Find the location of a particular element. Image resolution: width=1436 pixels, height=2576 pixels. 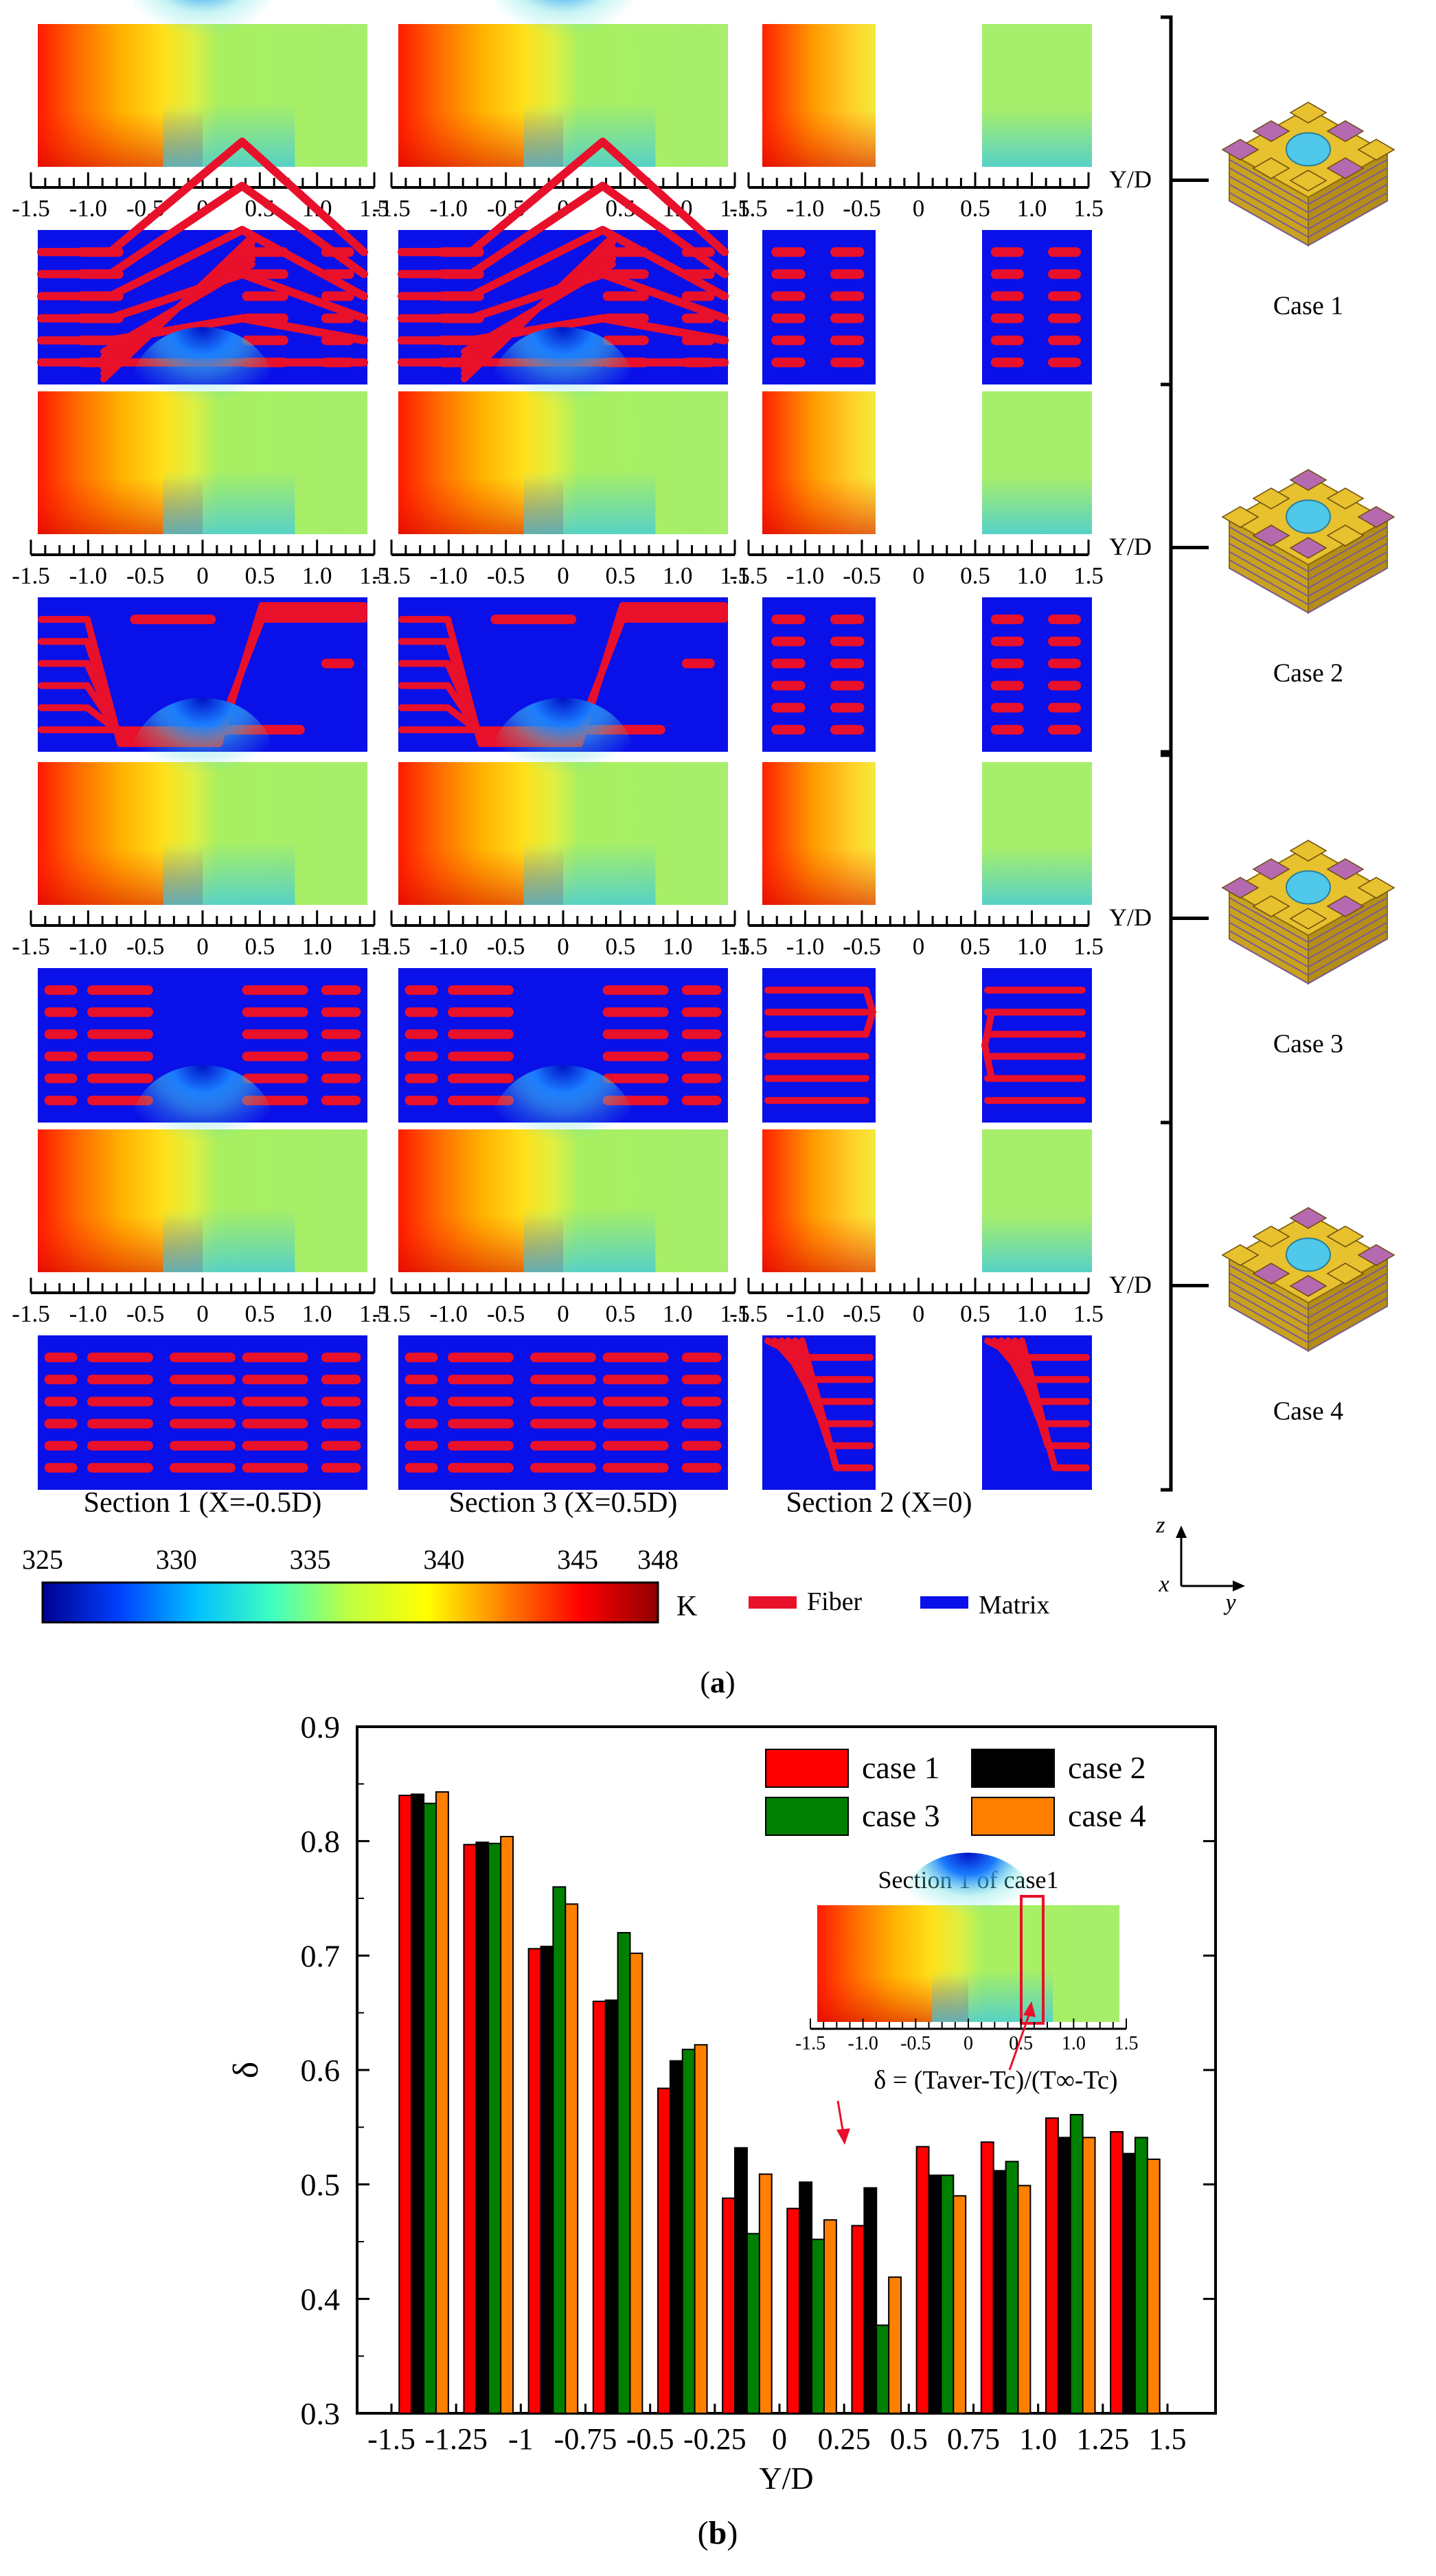

model-cooling-hole is located at coordinates (1308, 149).